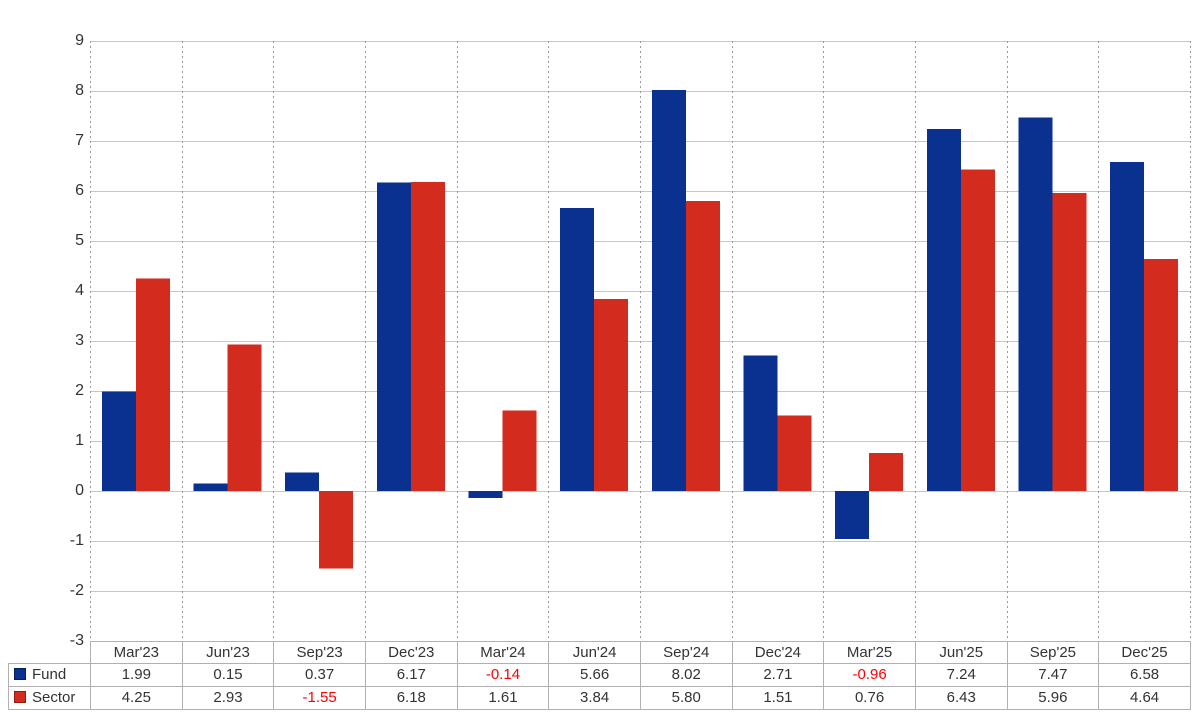  Describe the element at coordinates (20, 674) in the screenshot. I see `fund-legend-marker-icon` at that location.